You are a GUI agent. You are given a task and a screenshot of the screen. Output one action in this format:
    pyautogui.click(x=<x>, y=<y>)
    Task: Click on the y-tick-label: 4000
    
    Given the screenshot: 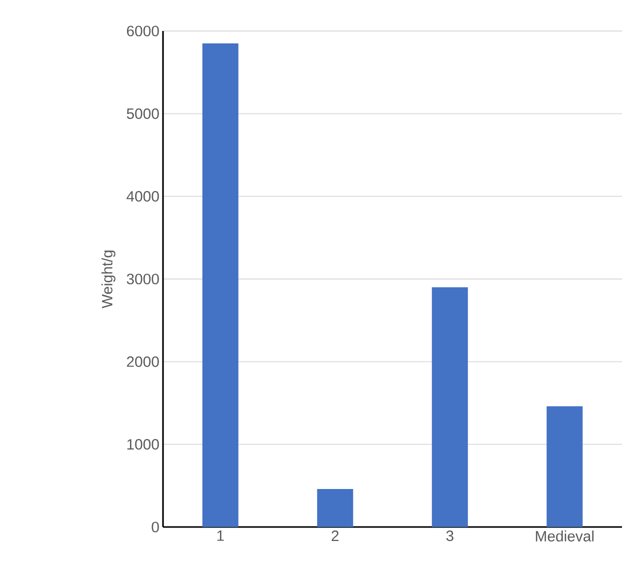 What is the action you would take?
    pyautogui.click(x=142, y=196)
    